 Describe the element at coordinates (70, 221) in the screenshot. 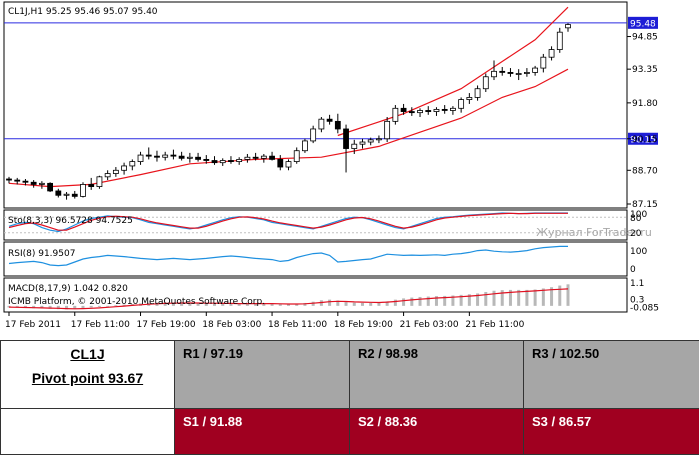

I see `stoch-label: Sto(8,3,3) 96.5728 94.7525` at that location.